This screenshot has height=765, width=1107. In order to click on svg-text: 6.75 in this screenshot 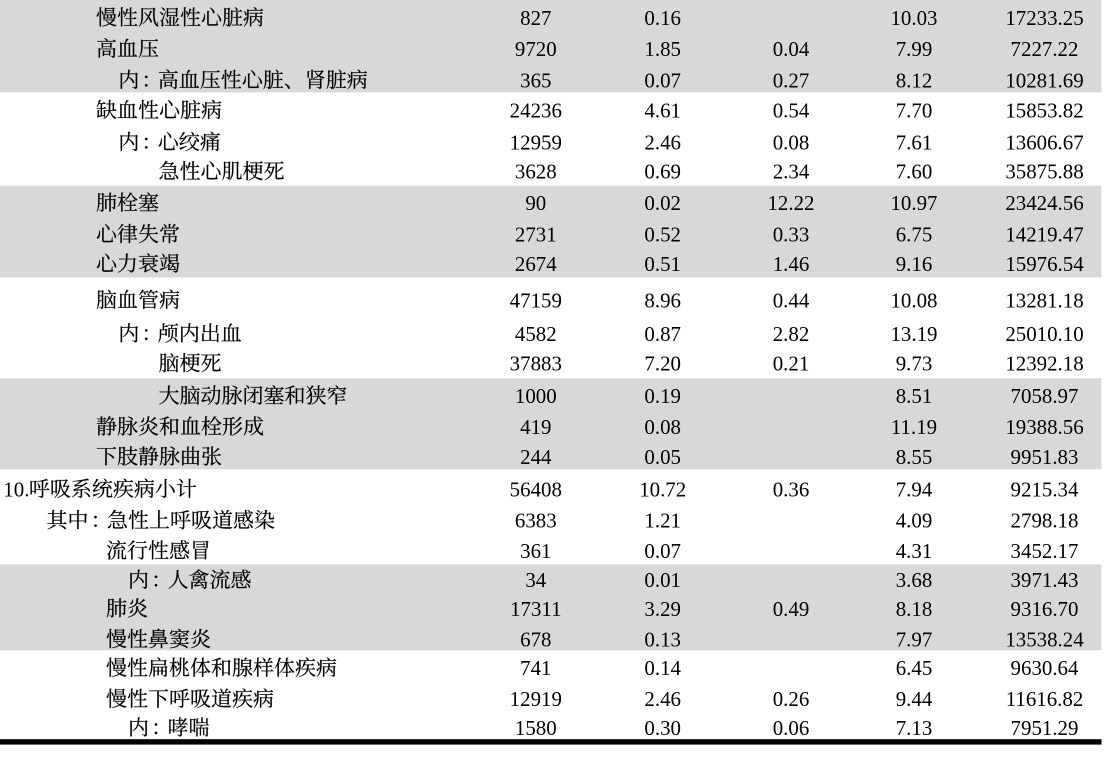, I will do `click(914, 235)`.